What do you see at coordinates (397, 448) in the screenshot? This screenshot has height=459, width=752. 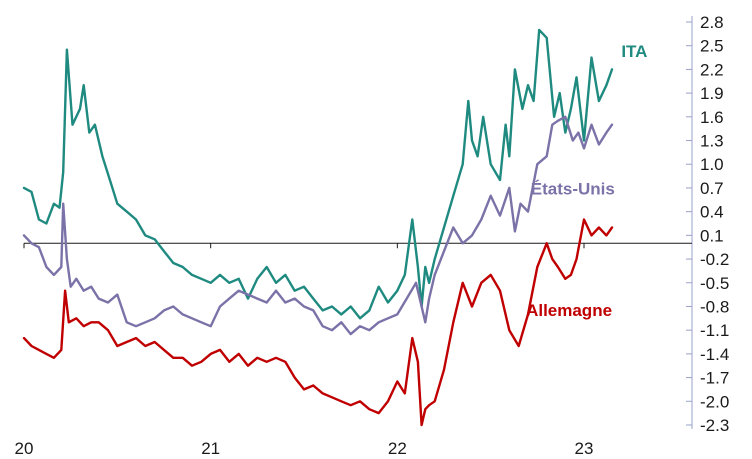 I see `x-tick-label: 22` at bounding box center [397, 448].